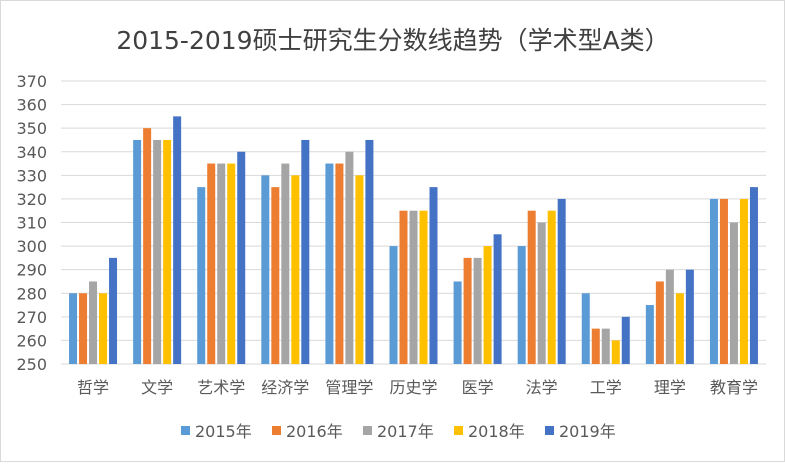 This screenshot has width=785, height=467. Describe the element at coordinates (413, 287) in the screenshot. I see `bar-2017年-历史学` at that location.